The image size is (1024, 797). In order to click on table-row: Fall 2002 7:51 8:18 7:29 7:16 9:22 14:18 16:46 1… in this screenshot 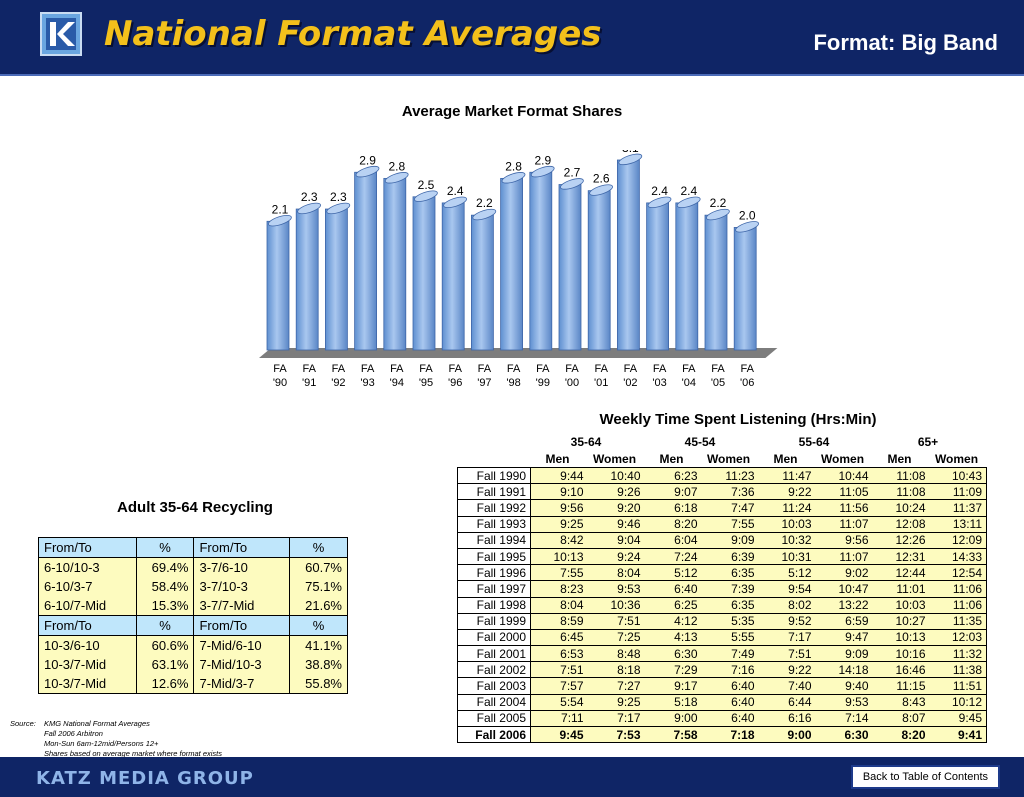, I will do `click(722, 670)`.